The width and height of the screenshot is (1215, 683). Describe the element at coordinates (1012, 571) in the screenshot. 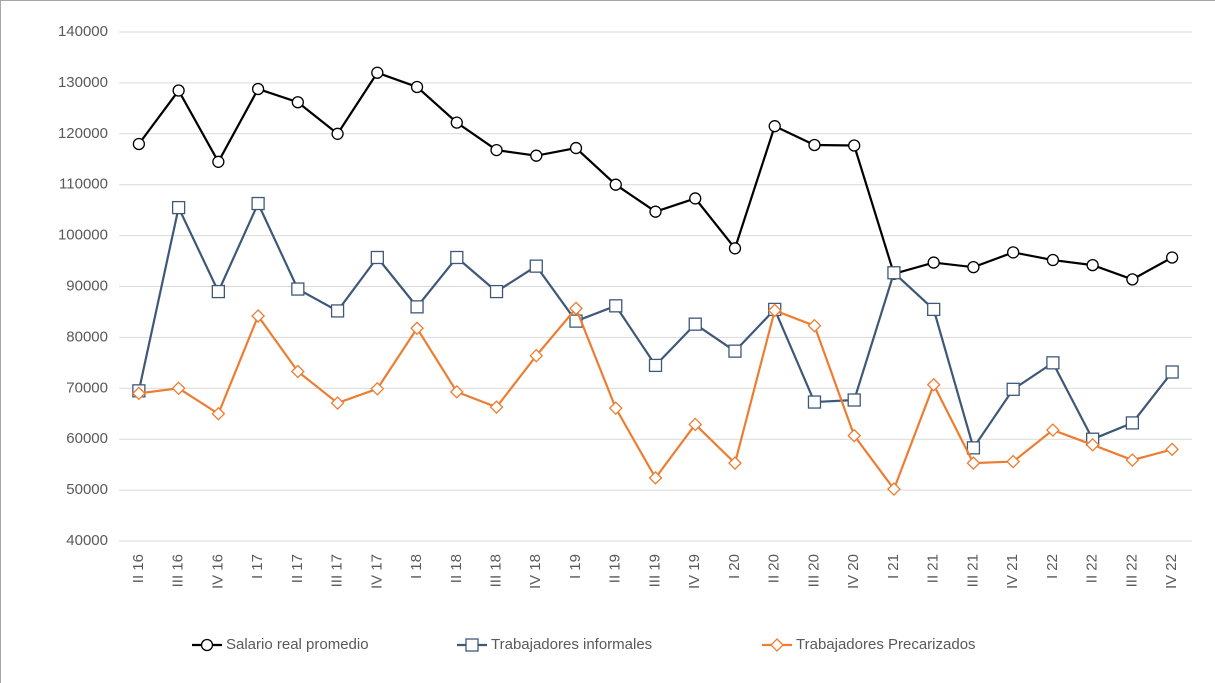

I see `x-tick-label: IV 21` at that location.